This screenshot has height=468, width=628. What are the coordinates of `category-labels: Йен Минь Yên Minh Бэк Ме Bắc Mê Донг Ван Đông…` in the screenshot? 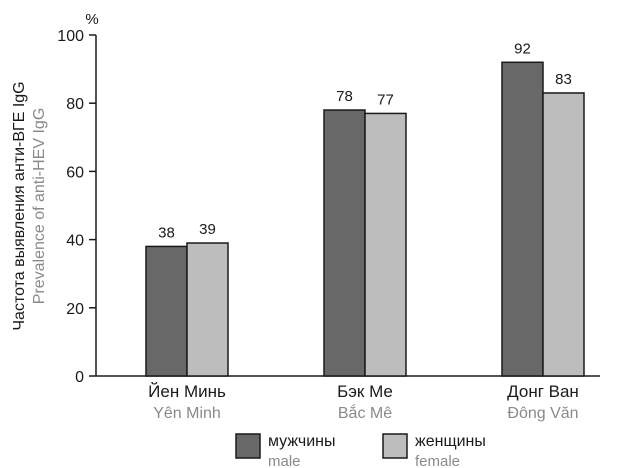 It's located at (363, 402).